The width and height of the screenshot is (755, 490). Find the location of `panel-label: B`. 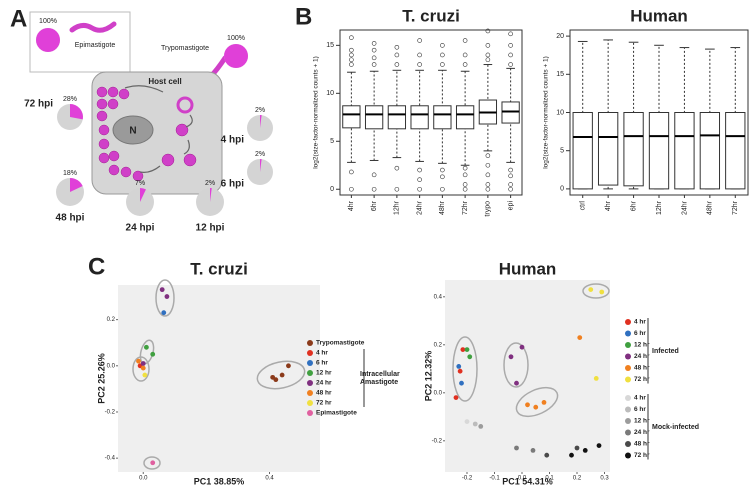

panel-label: B is located at coordinates (303, 16).